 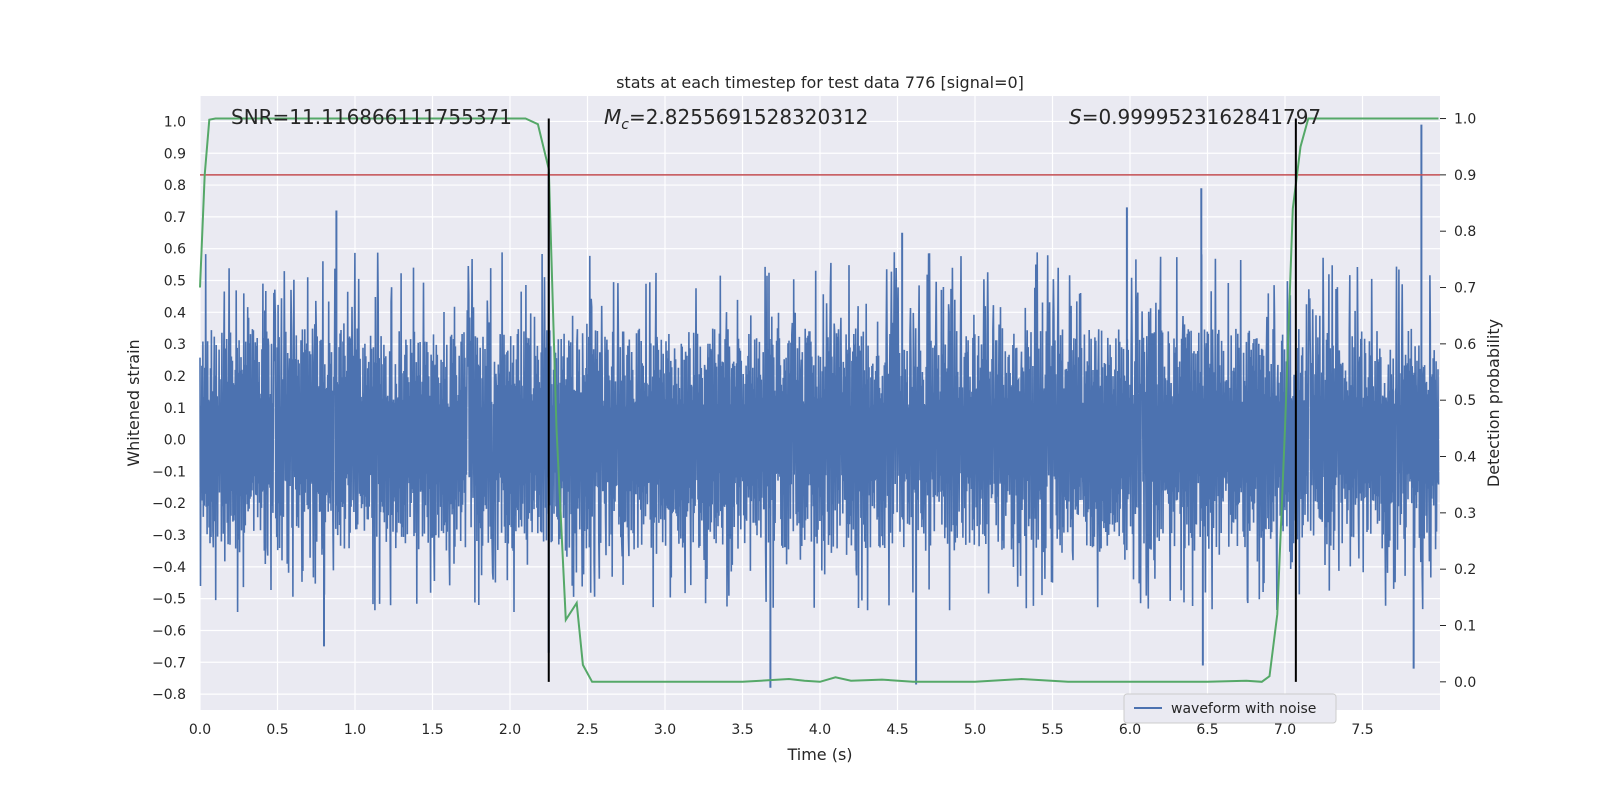 I want to click on x-tick-label: 2.0, so click(x=510, y=730).